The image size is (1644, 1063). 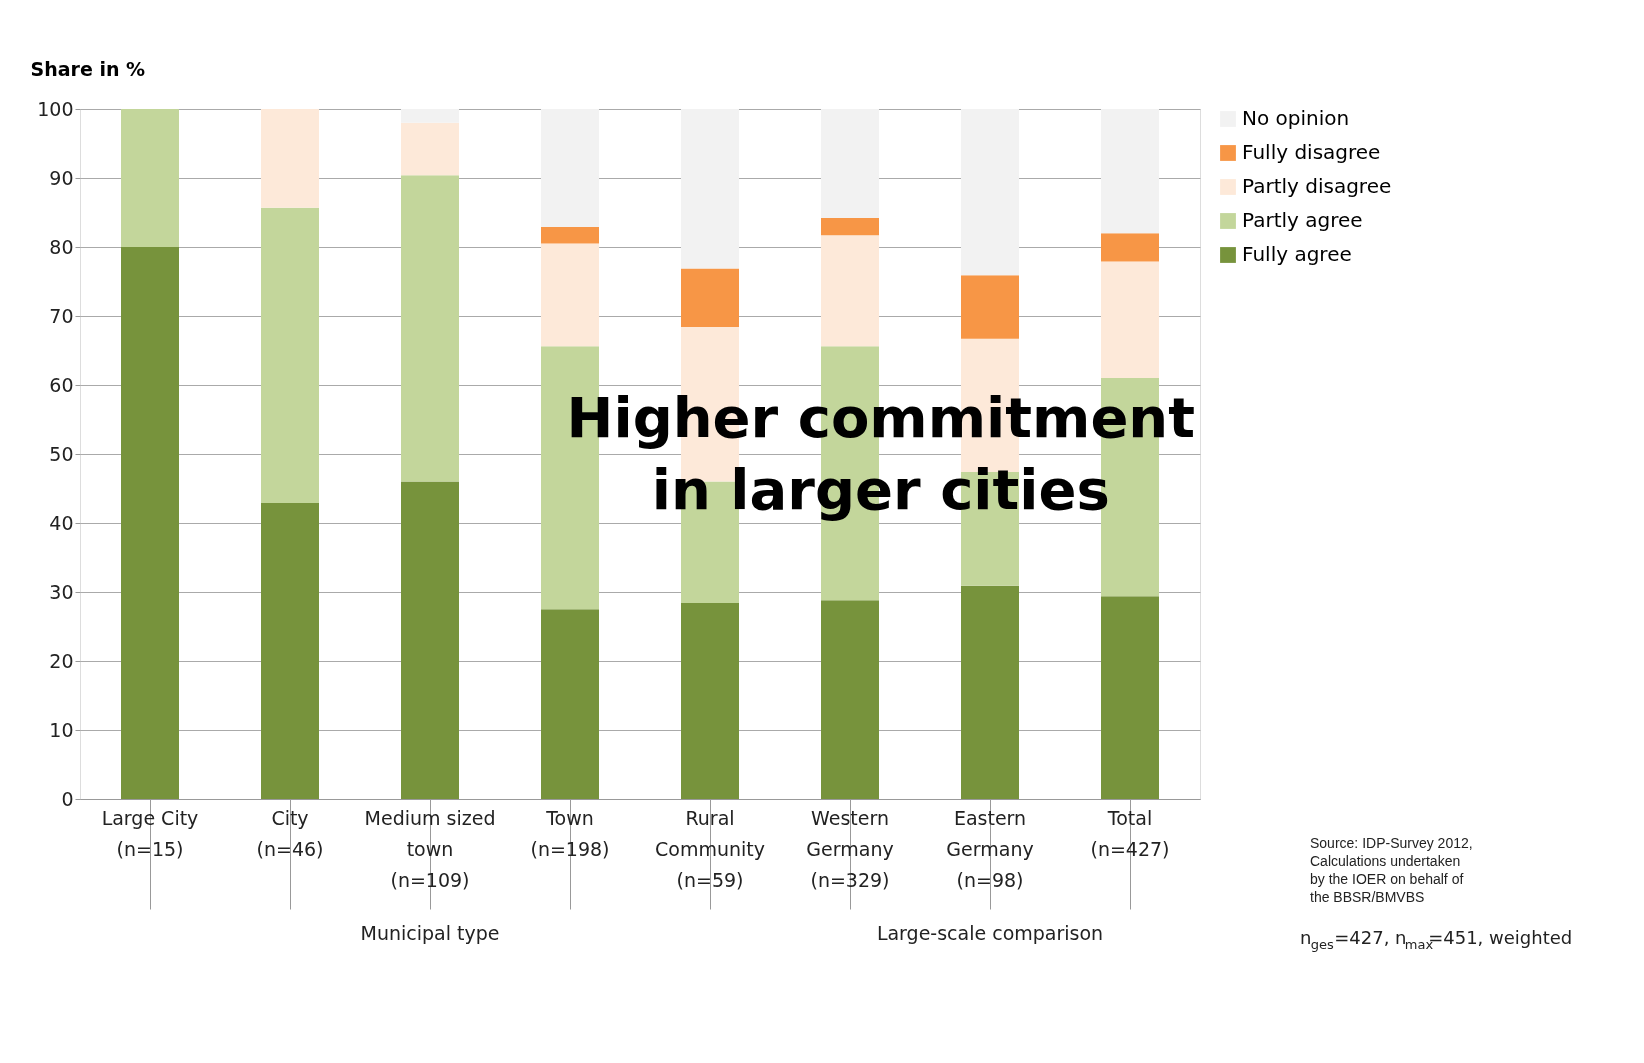 What do you see at coordinates (990, 933) in the screenshot?
I see `text: Large-scale comparison` at bounding box center [990, 933].